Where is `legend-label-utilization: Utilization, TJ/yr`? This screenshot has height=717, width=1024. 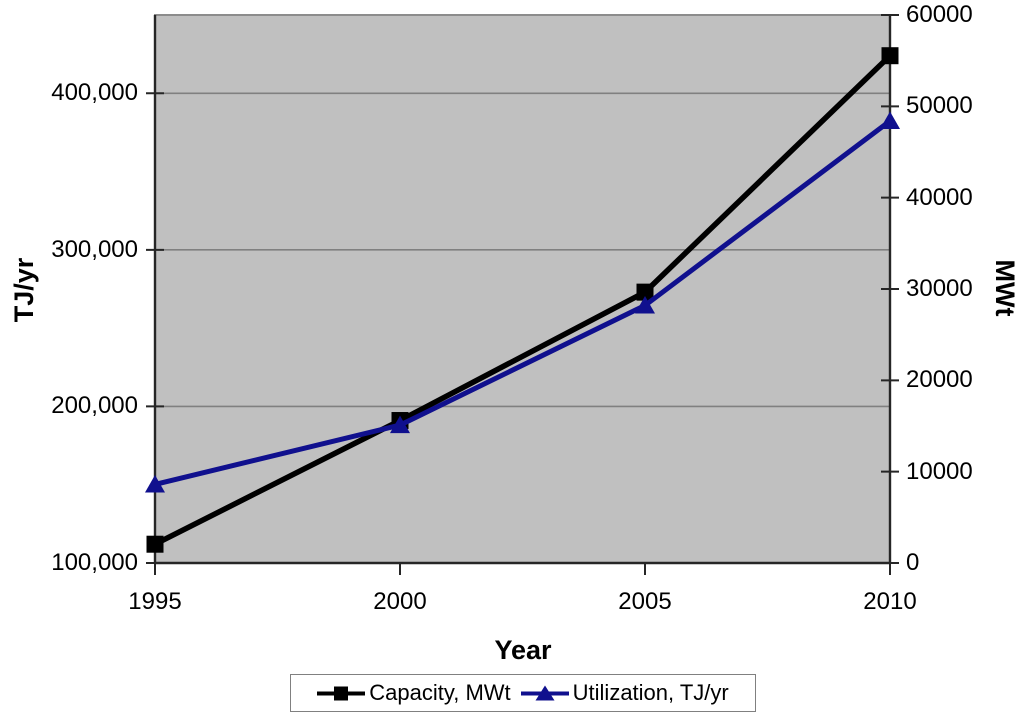 legend-label-utilization: Utilization, TJ/yr is located at coordinates (650, 692).